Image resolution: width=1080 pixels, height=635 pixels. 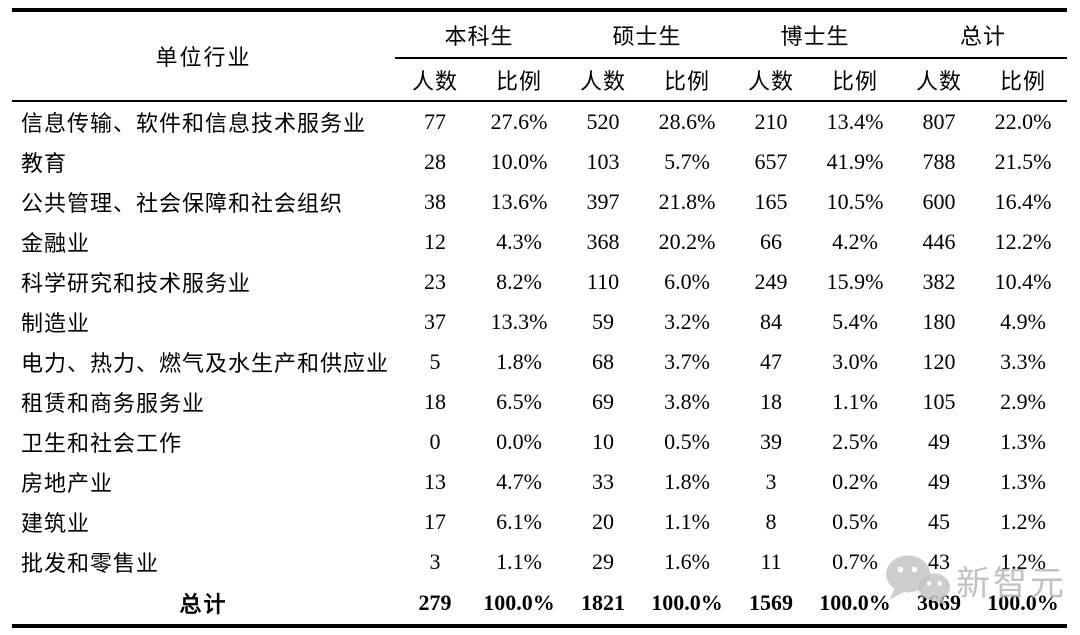 What do you see at coordinates (687, 561) in the screenshot?
I see `ratio-cell: 1.6%` at bounding box center [687, 561].